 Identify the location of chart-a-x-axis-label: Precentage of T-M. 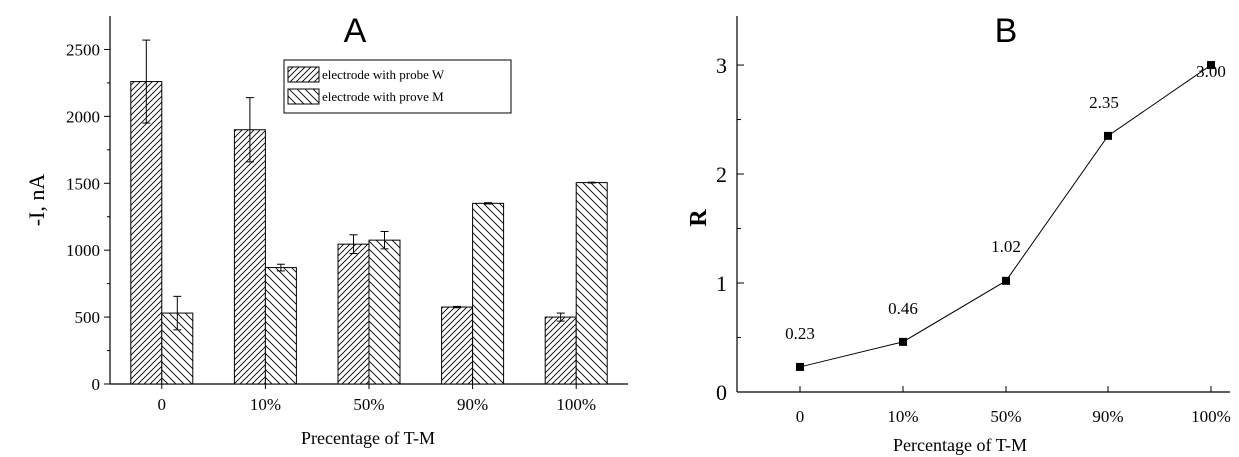
(368, 438).